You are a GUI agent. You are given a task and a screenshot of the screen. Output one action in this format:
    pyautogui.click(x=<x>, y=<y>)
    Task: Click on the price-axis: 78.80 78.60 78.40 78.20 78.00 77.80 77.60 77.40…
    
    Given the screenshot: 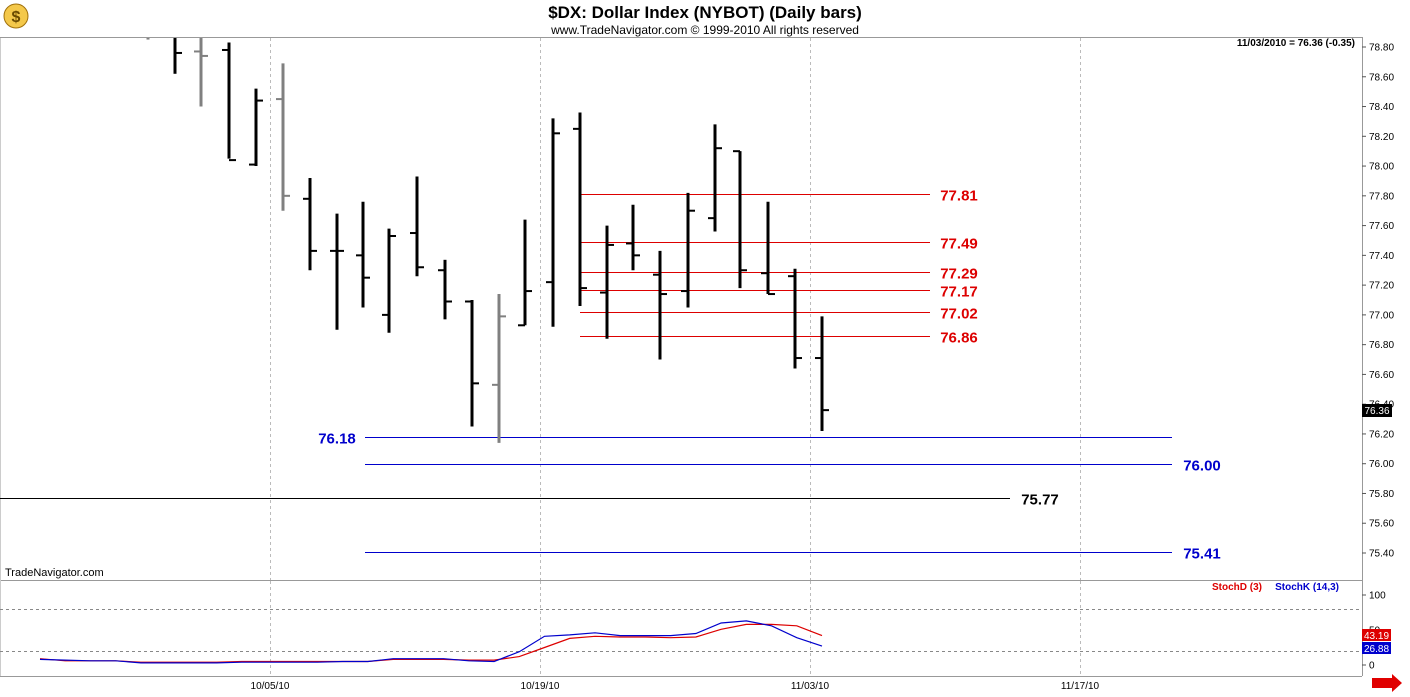 What is the action you would take?
    pyautogui.click(x=1378, y=301)
    